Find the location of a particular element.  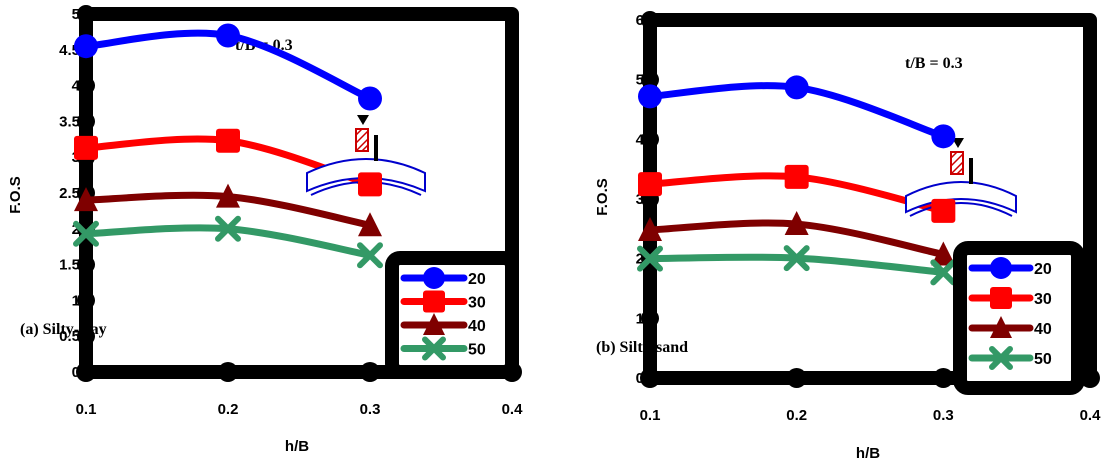

panel-label: (b) Silty-sand is located at coordinates (642, 347).